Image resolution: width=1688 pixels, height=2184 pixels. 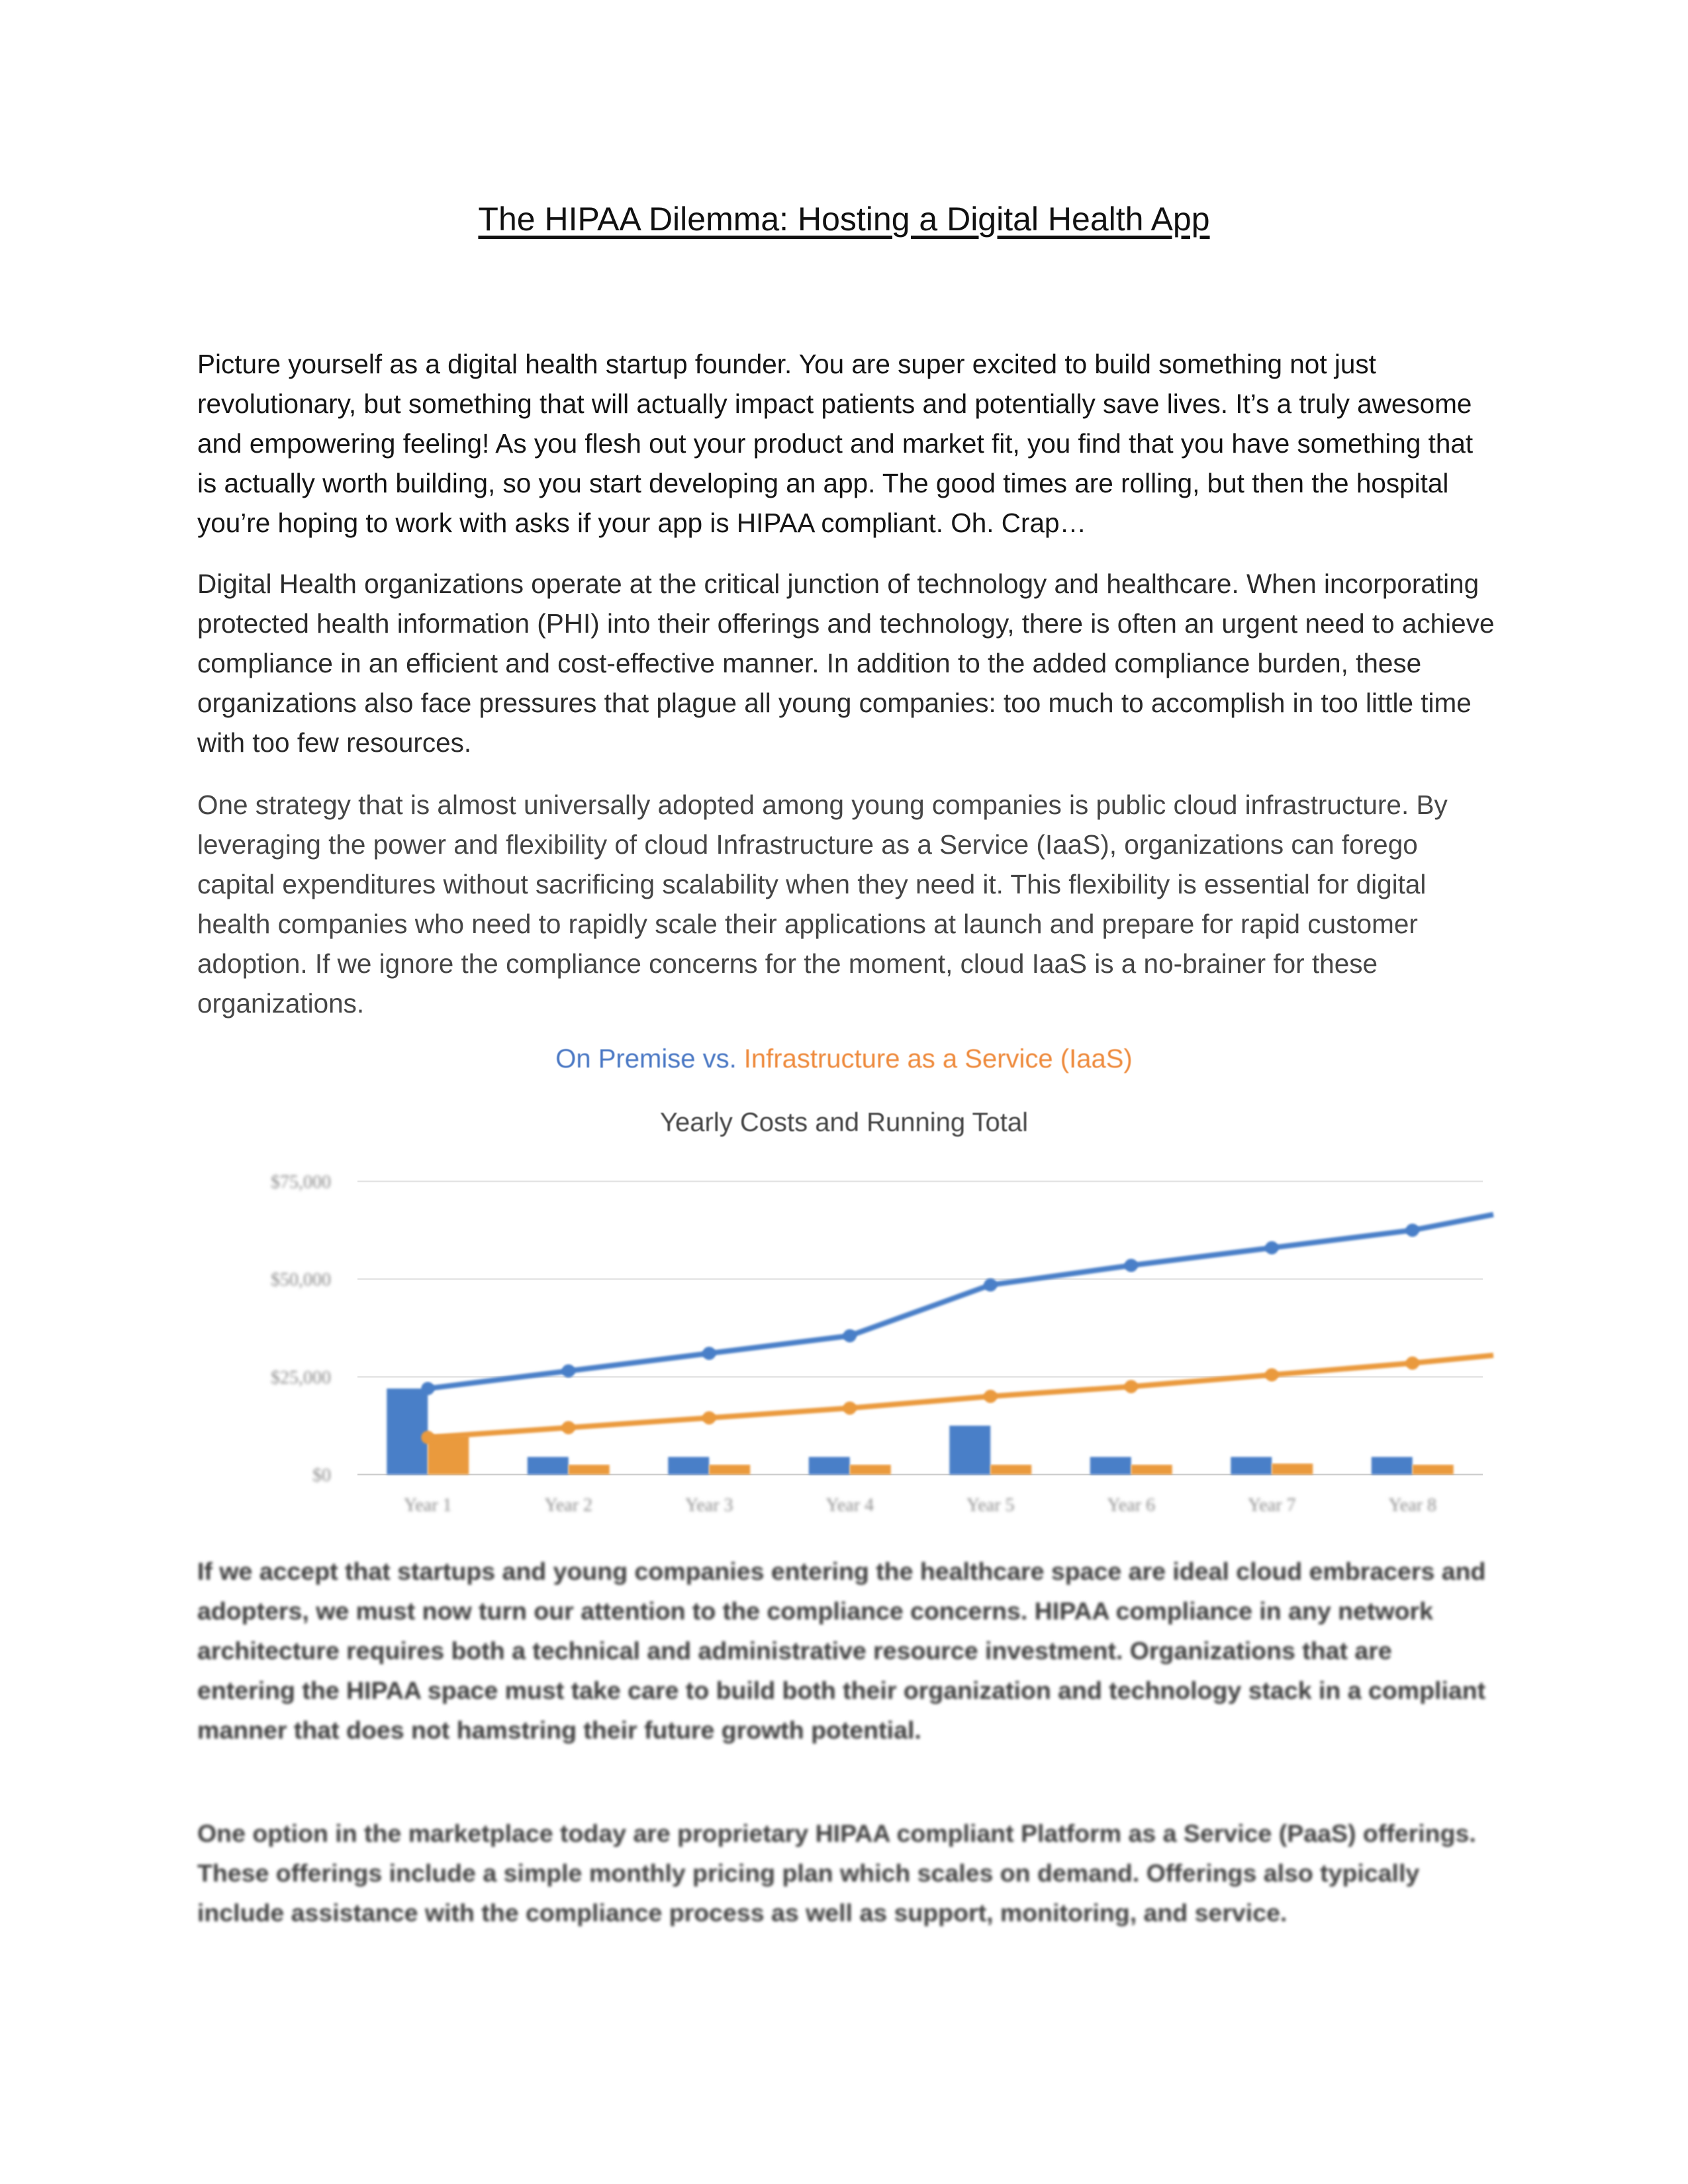 I want to click on x-tick-label: Year 8, so click(x=1412, y=1505).